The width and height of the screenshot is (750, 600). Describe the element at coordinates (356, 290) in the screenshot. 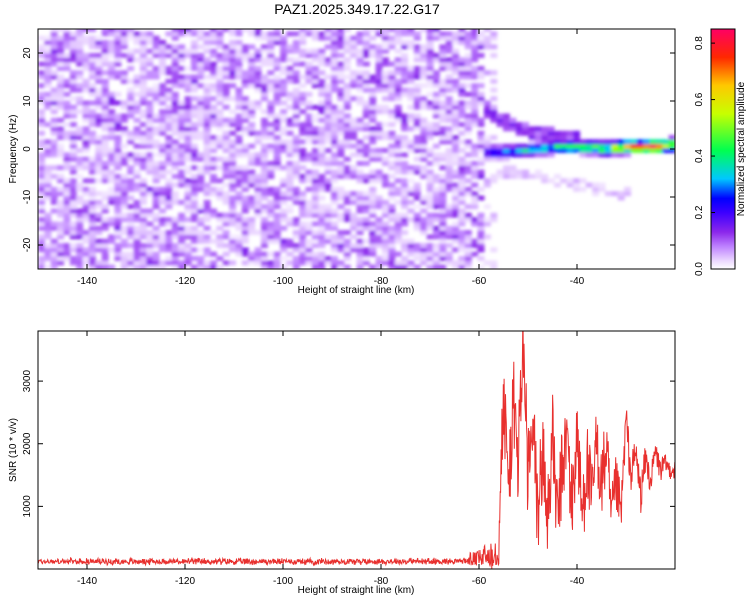

I see `spectrogram-xlabel: Height of straight line (km)` at that location.